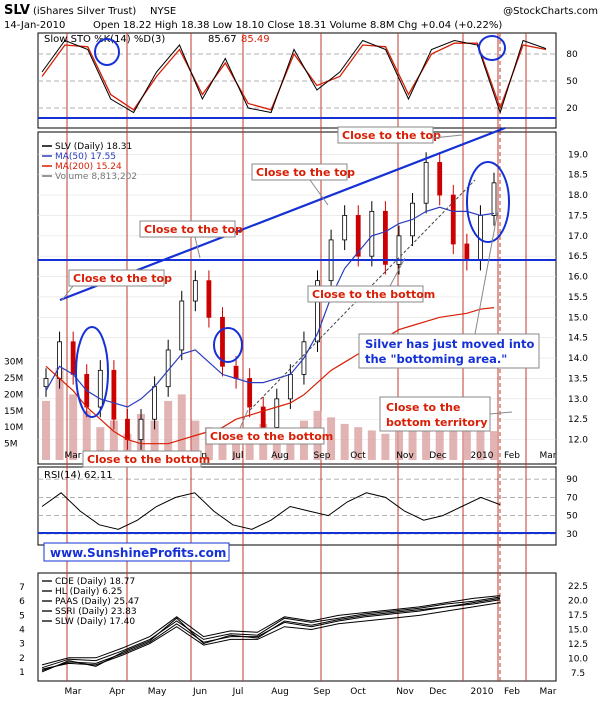  What do you see at coordinates (572, 82) in the screenshot?
I see `stochastic-y-ticks: 20 50 80` at bounding box center [572, 82].